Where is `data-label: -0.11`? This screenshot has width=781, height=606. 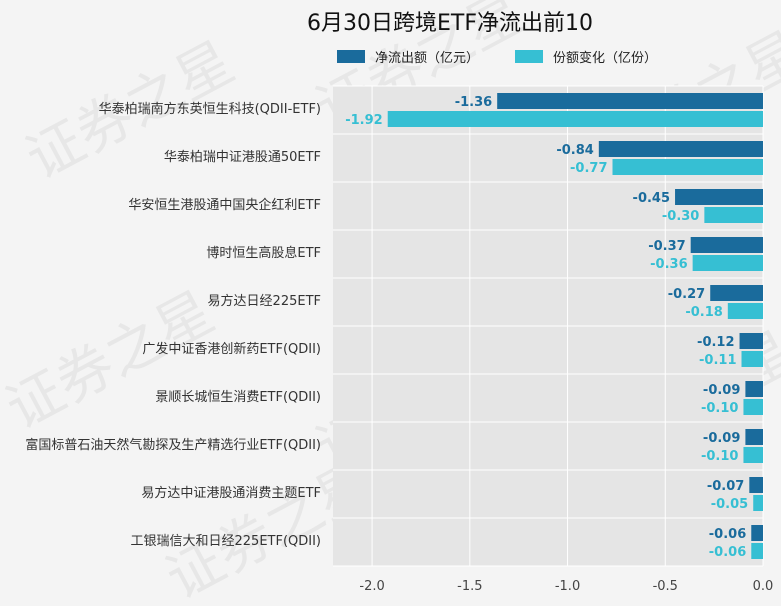
data-label: -0.11 is located at coordinates (717, 360).